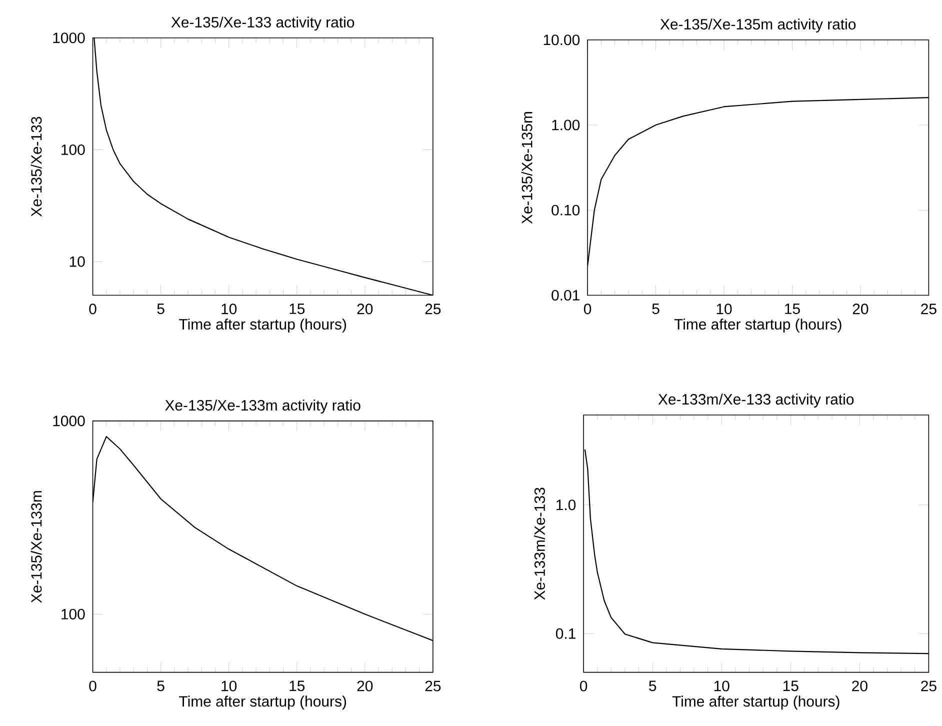 Image resolution: width=942 pixels, height=726 pixels. What do you see at coordinates (539, 544) in the screenshot?
I see `y-axis-title: Xe-133m/Xe-133` at bounding box center [539, 544].